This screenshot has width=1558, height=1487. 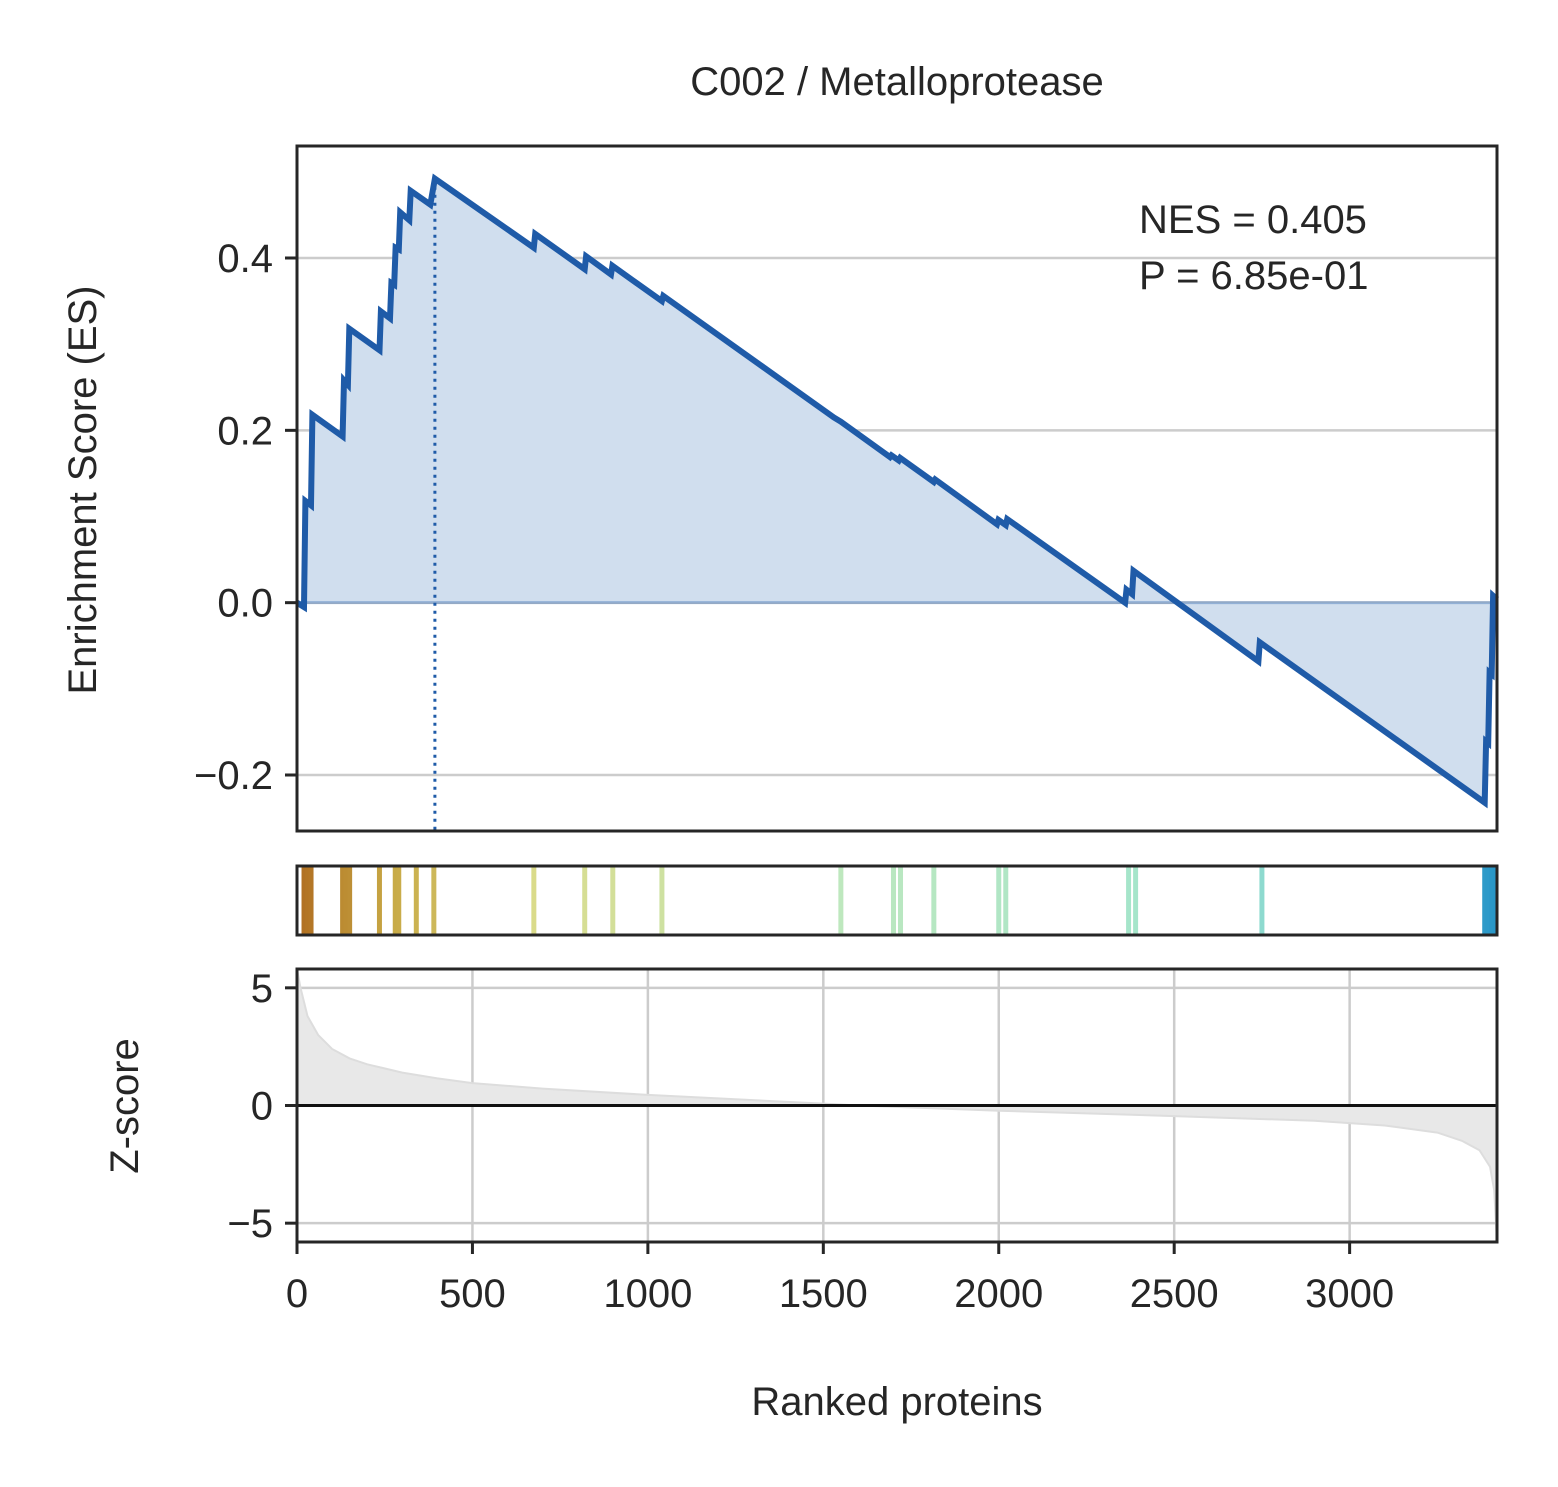 I want to click on zscore-y-axis-label: Z-score, so click(x=125, y=1106).